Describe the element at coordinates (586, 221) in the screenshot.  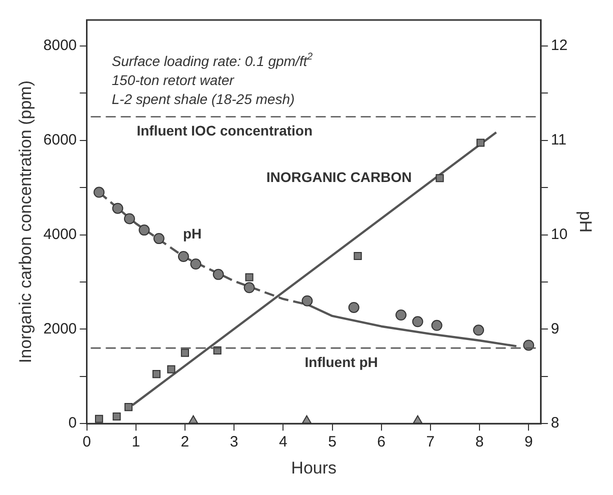
I see `y2-axis-title: pH` at that location.